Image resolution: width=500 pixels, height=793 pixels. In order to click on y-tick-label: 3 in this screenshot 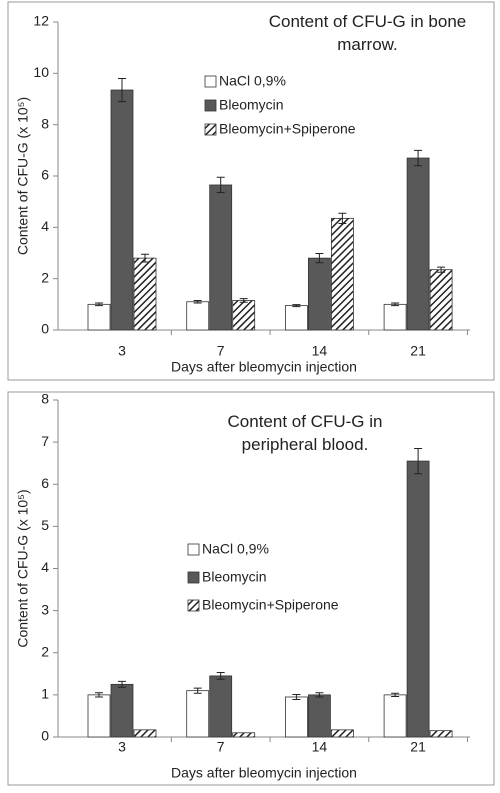, I will do `click(45, 609)`.